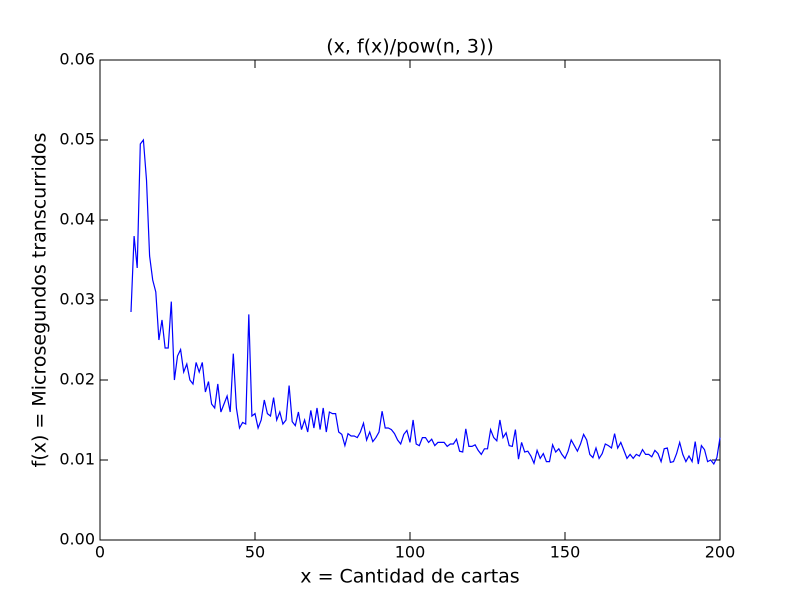  What do you see at coordinates (410, 47) in the screenshot?
I see `chart-title: (x, f(x)/pow(n, 3))` at bounding box center [410, 47].